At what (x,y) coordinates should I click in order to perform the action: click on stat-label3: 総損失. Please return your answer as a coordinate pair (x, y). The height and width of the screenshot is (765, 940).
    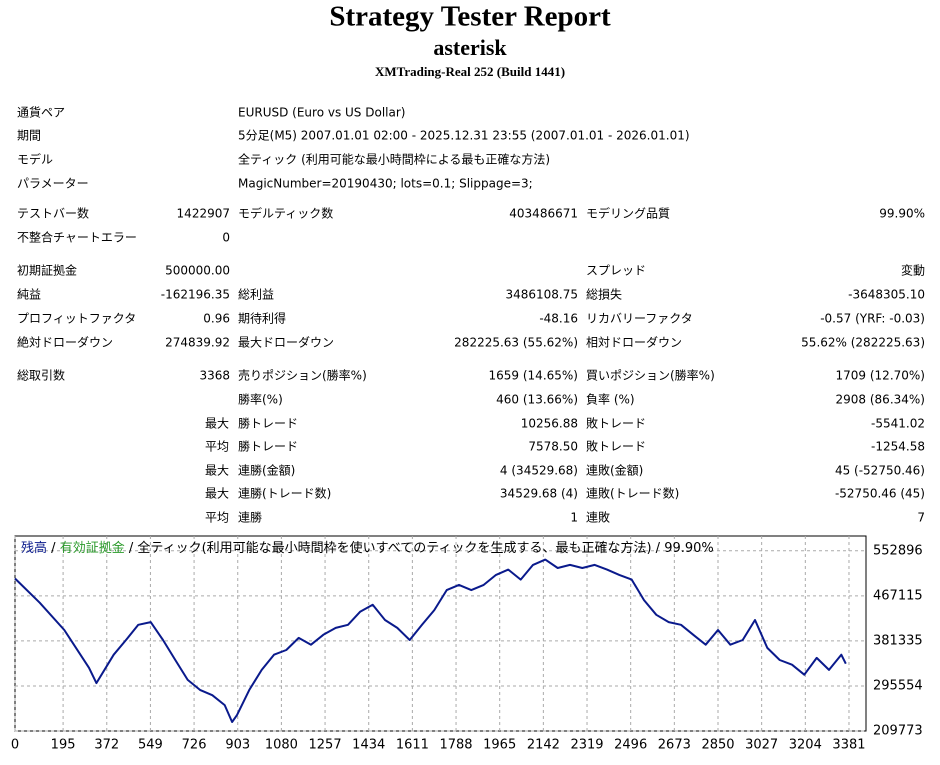
    Looking at the image, I should click on (604, 294).